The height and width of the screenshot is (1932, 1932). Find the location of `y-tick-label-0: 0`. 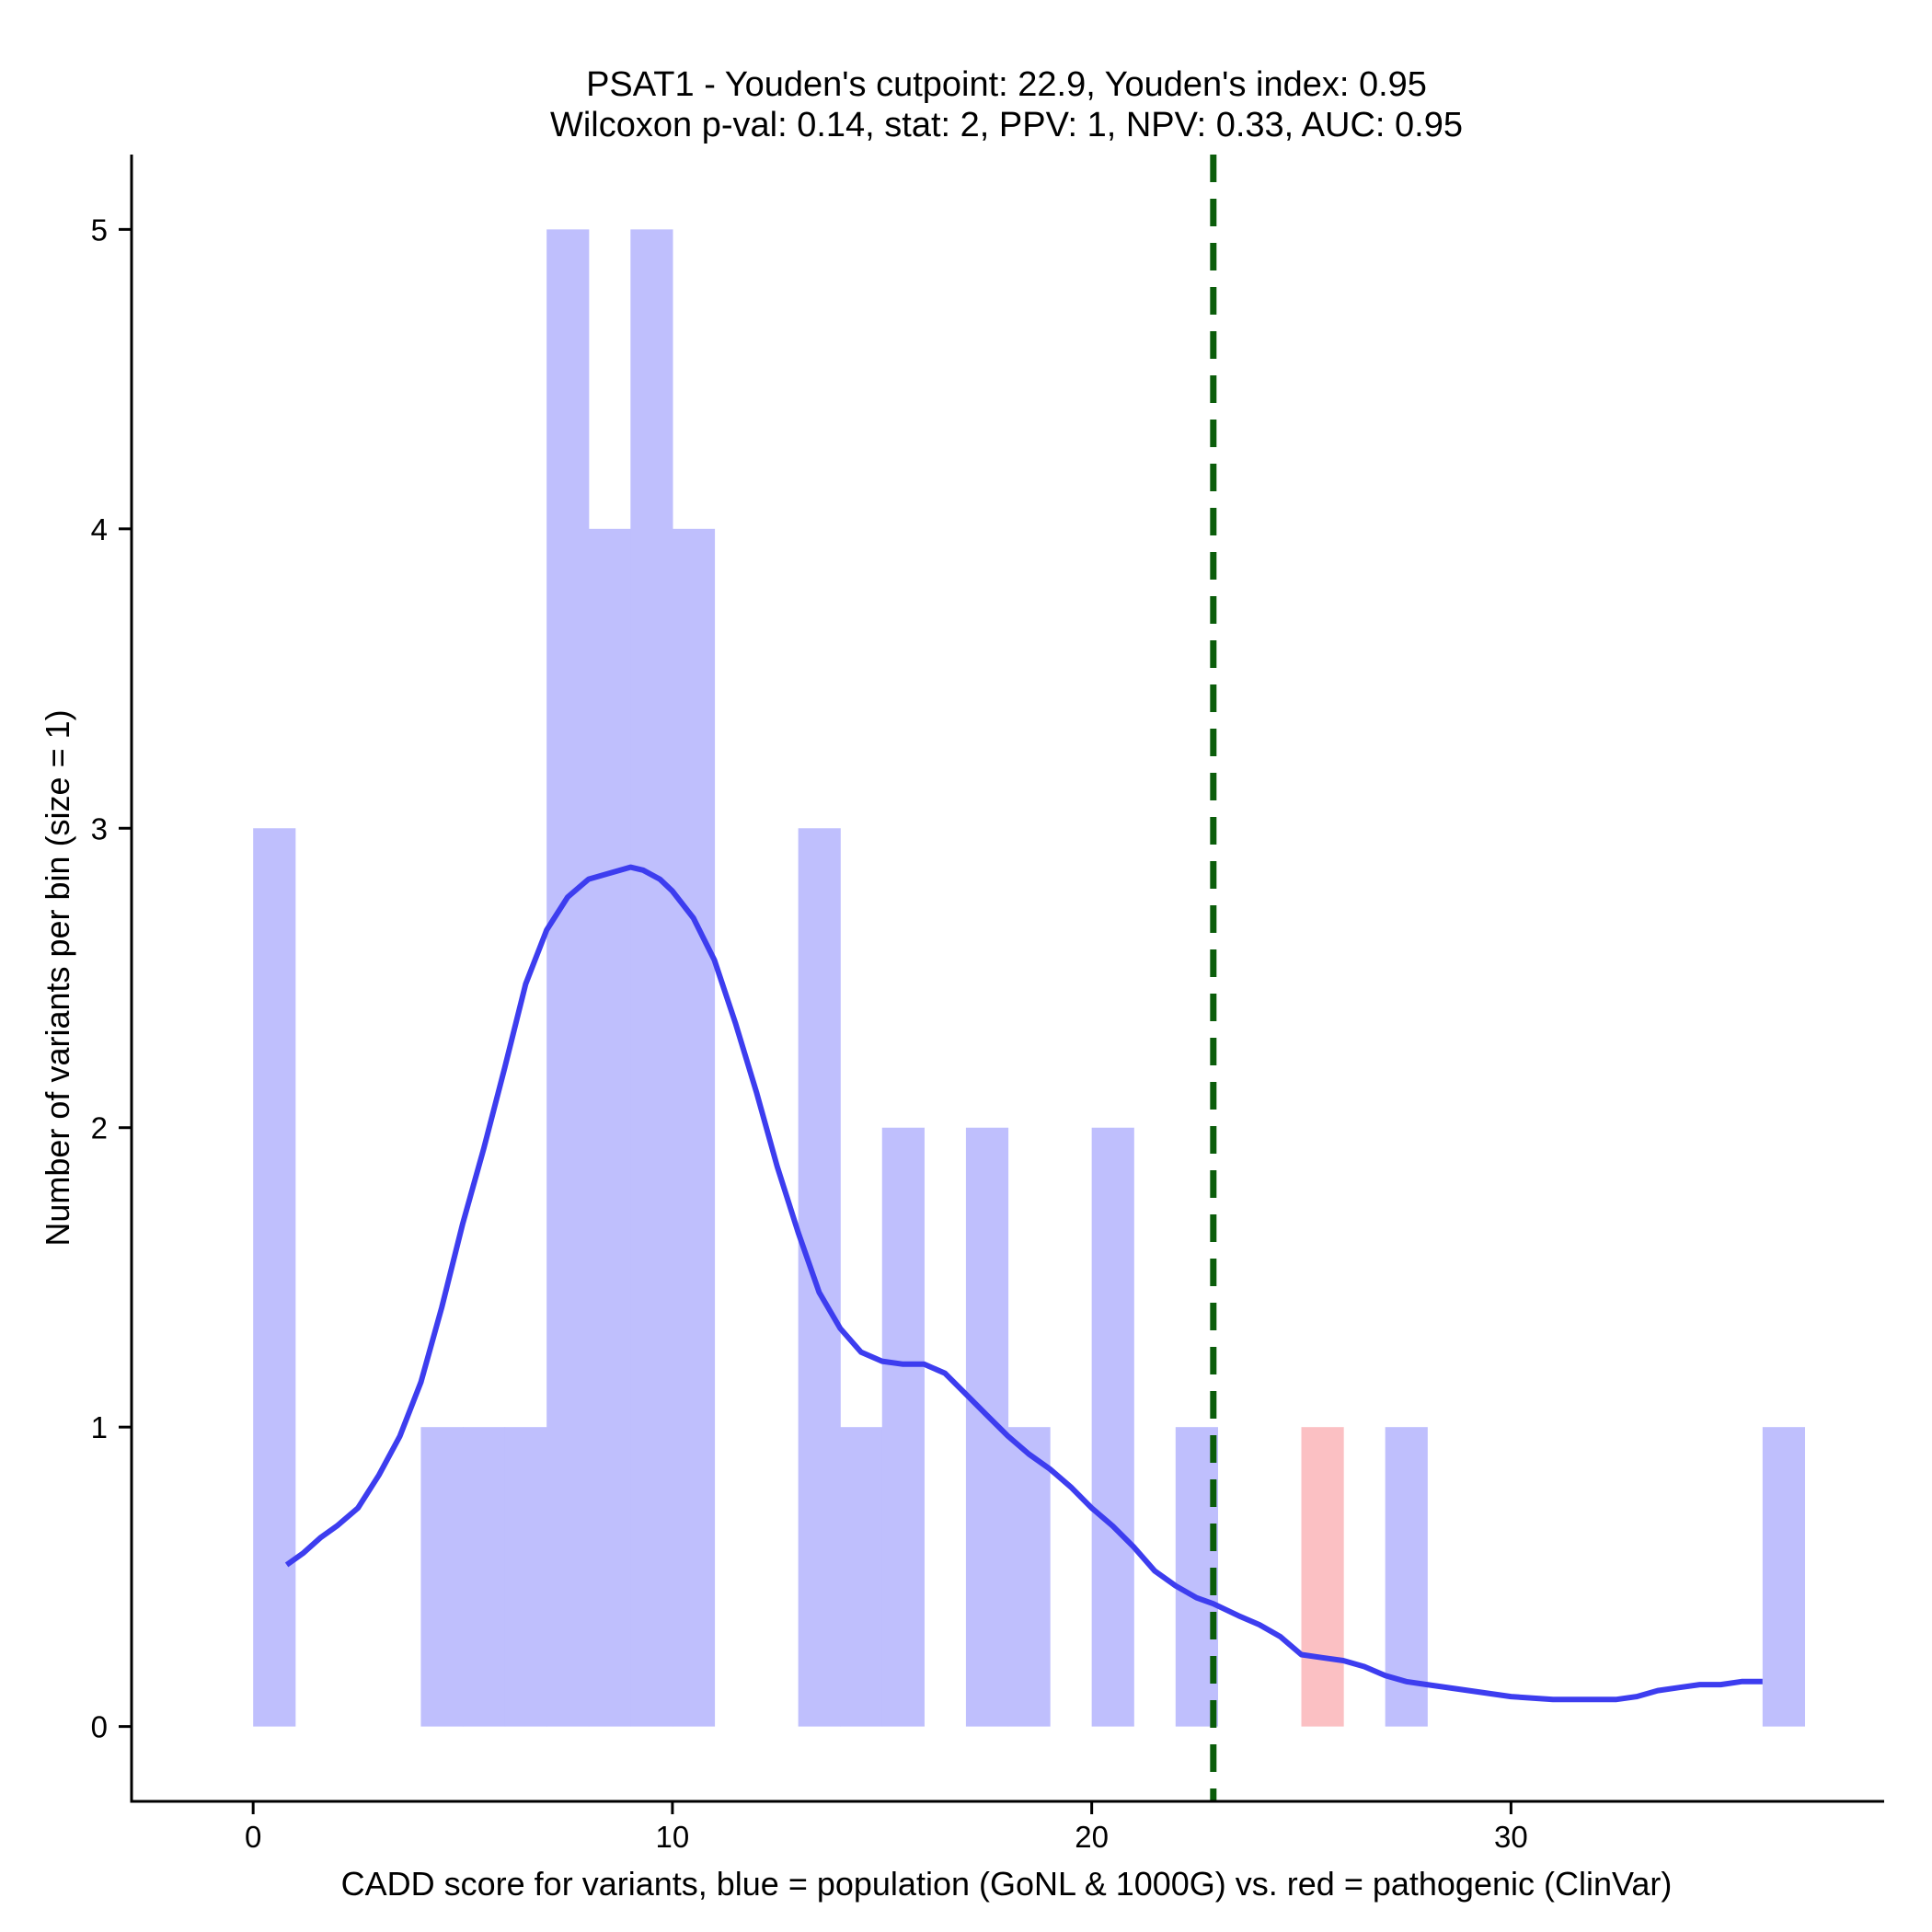

y-tick-label-0: 0 is located at coordinates (99, 1727).